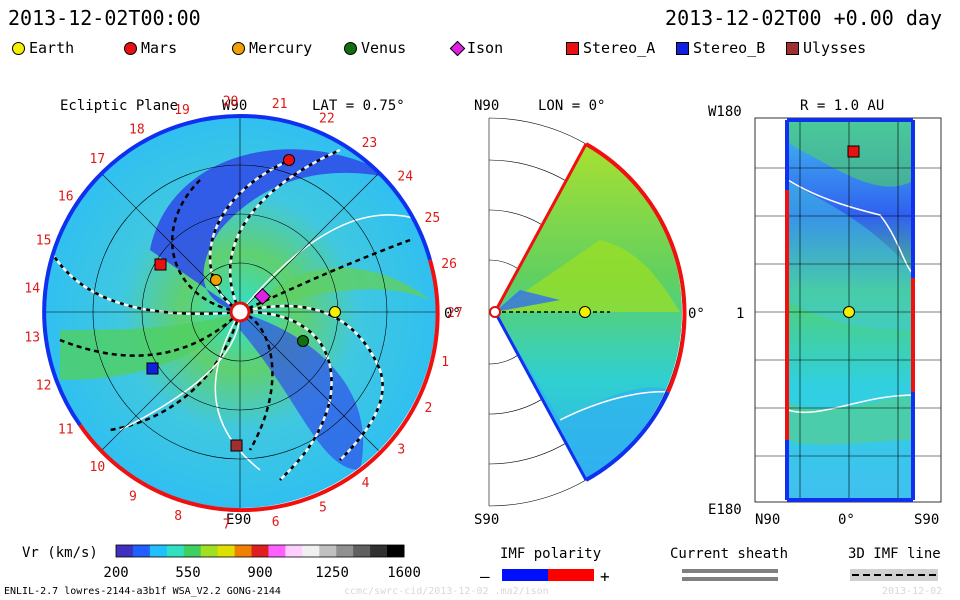  I want to click on radial-bottom-left: E180, so click(725, 510).